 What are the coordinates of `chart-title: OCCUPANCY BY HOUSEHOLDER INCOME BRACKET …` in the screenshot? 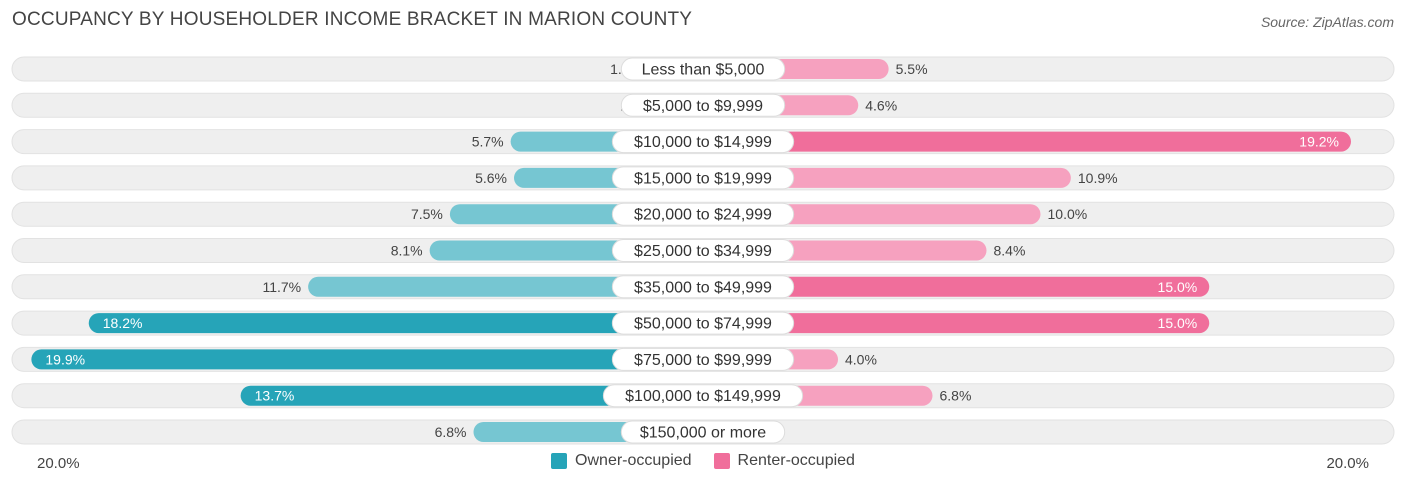 It's located at (352, 19).